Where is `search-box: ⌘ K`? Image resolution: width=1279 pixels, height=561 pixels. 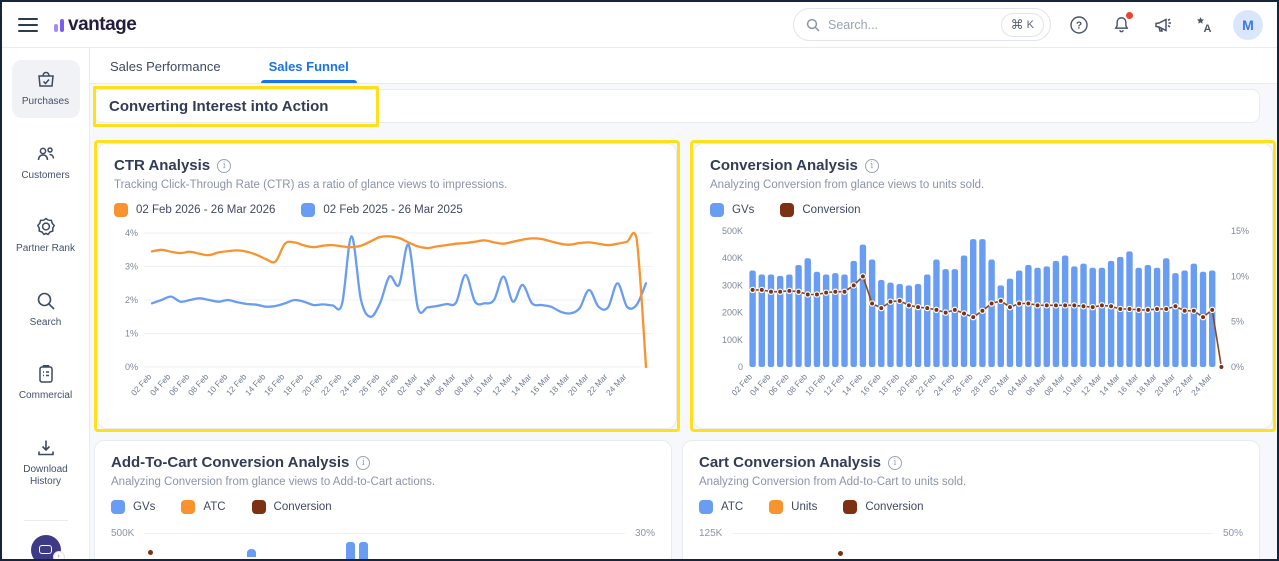 search-box: ⌘ K is located at coordinates (922, 24).